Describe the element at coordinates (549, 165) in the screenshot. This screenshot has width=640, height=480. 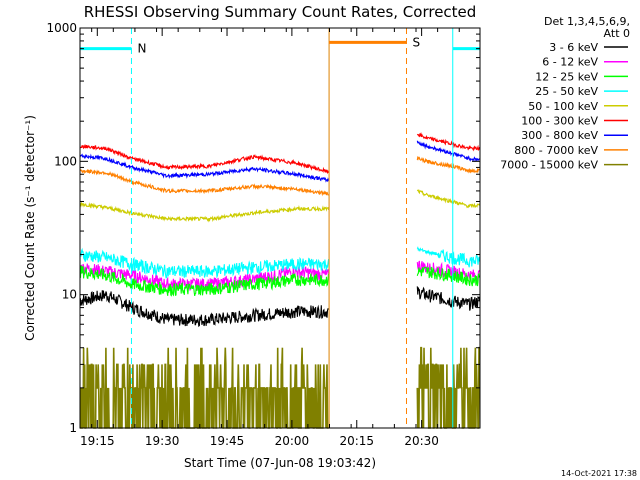
I see `legend-label: 7000 - 15000 keV` at that location.